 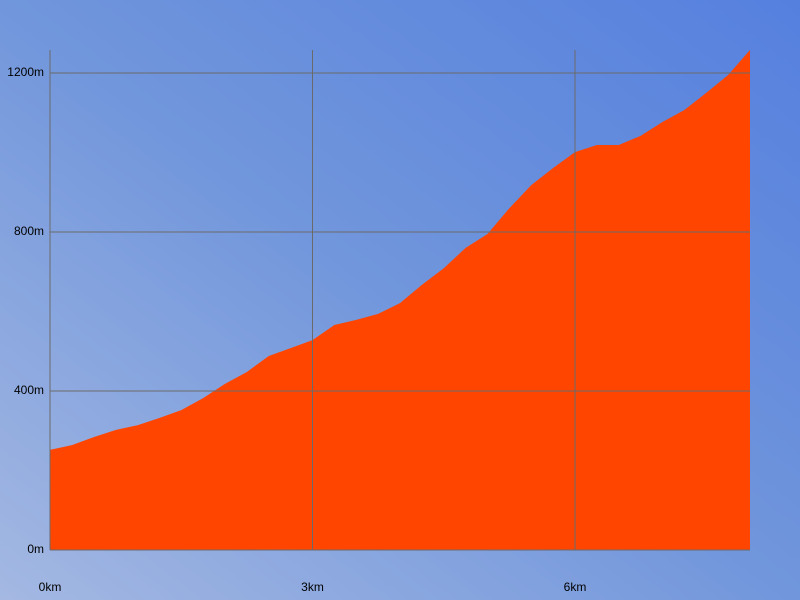 What do you see at coordinates (575, 587) in the screenshot?
I see `x-tick-label: 6km` at bounding box center [575, 587].